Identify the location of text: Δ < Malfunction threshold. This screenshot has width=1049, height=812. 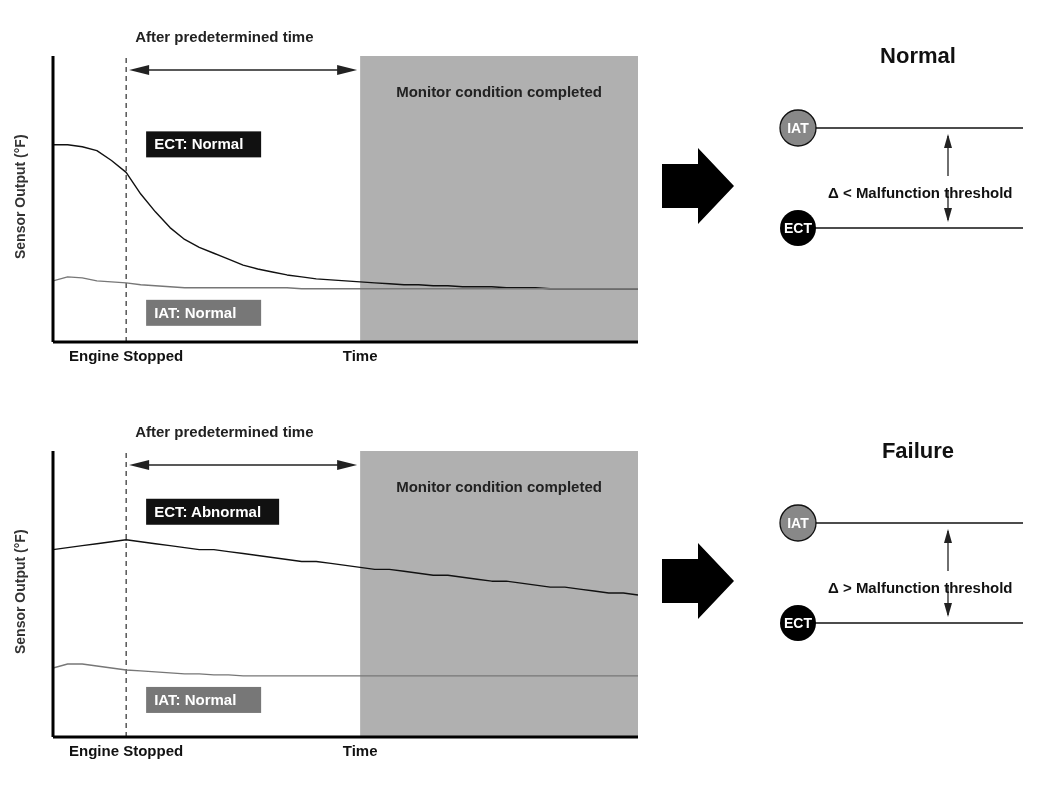
(920, 192).